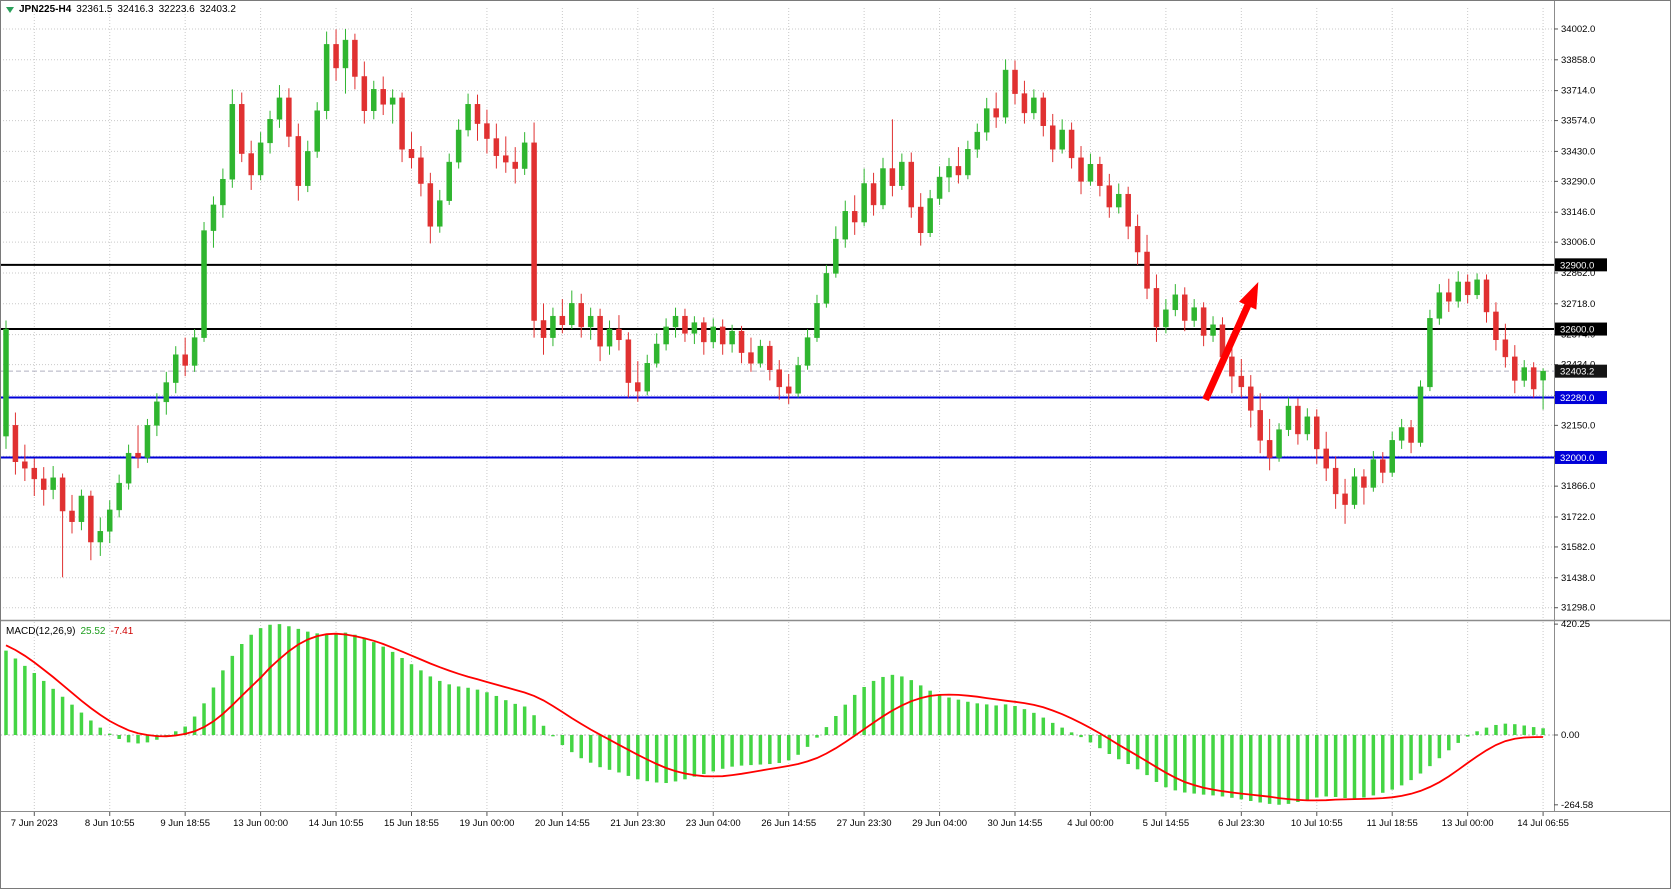 This screenshot has width=1671, height=889. Describe the element at coordinates (1578, 181) in the screenshot. I see `price-tick-label: 33290.0` at that location.